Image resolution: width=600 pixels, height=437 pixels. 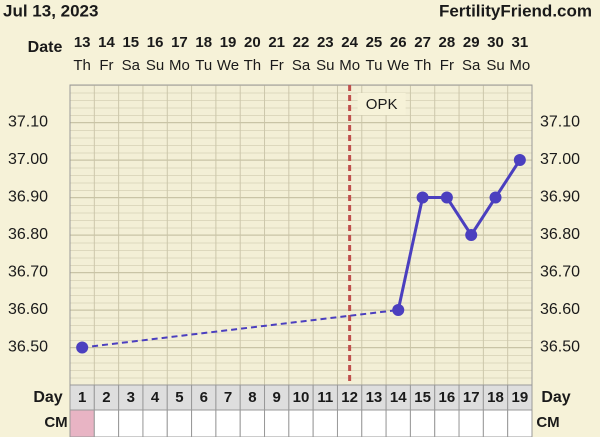 What do you see at coordinates (349, 42) in the screenshot?
I see `date-label: 24` at bounding box center [349, 42].